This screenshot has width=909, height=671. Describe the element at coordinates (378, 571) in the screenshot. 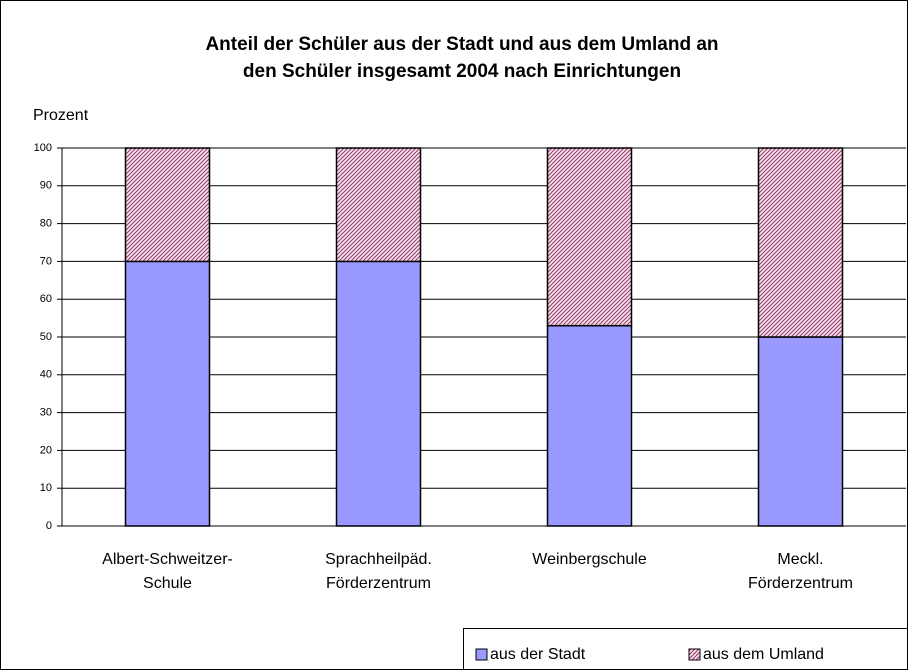

I see `x-tick-label: Sprachheilpäd. Förderzentrum` at that location.